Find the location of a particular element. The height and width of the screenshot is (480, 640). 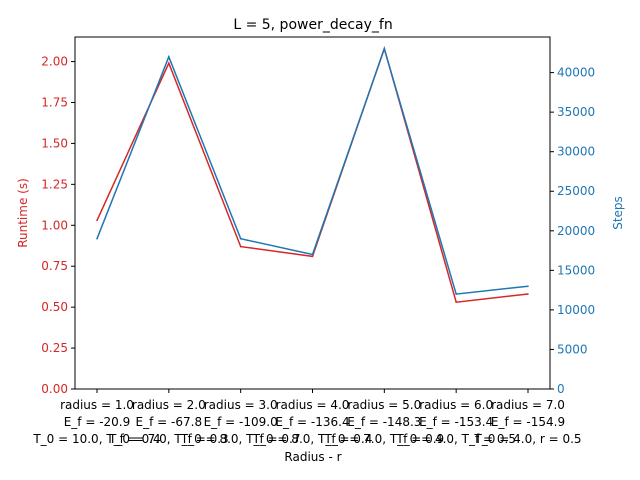

right-tick-label: 40000 is located at coordinates (576, 73).